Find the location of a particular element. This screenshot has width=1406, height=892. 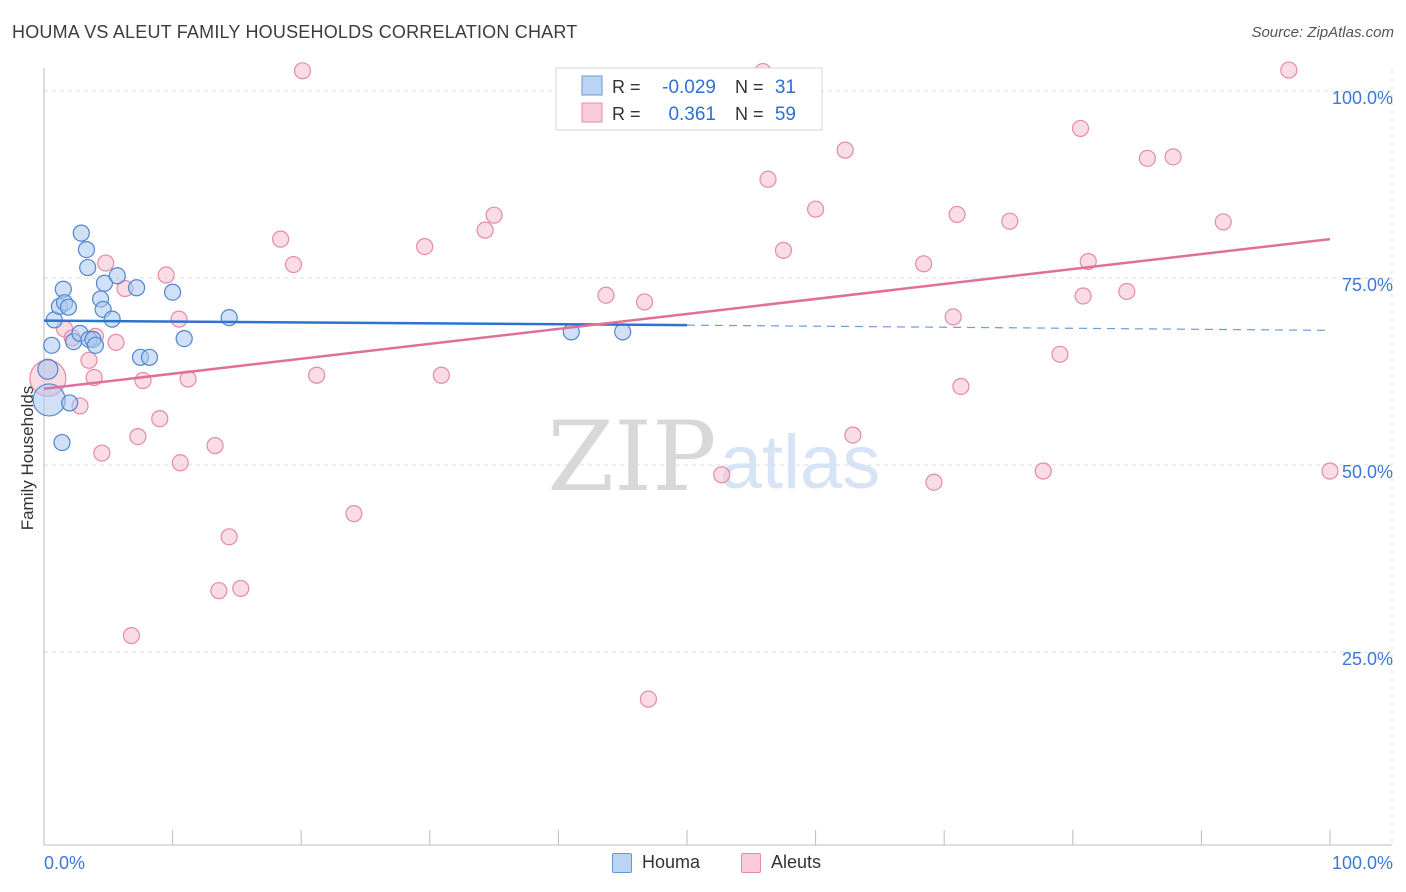

legend-aleut-r-label: R = is located at coordinates (626, 114).